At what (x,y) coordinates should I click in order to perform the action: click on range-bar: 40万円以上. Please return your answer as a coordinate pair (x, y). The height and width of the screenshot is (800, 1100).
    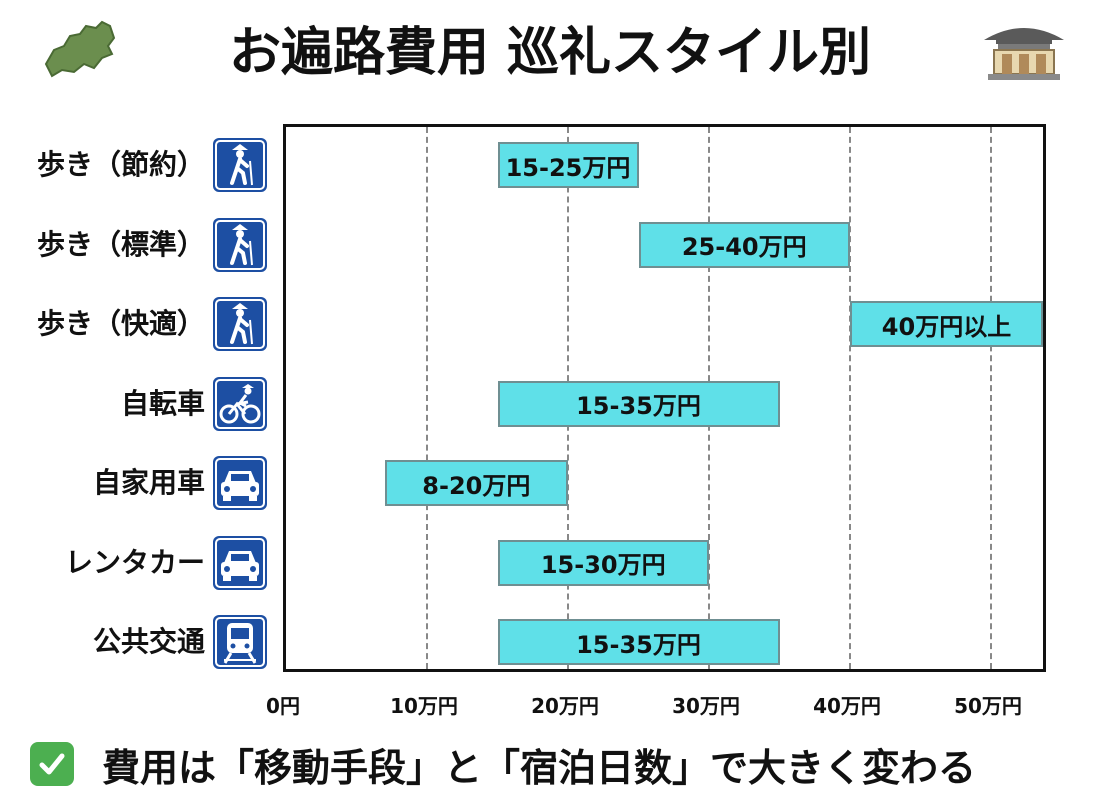
    Looking at the image, I should click on (946, 324).